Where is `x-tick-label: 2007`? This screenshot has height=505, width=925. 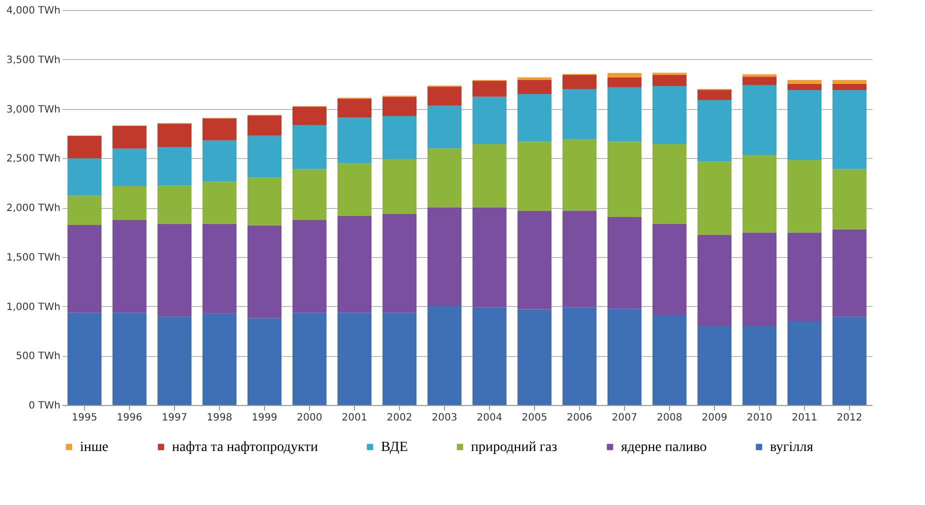 x-tick-label: 2007 is located at coordinates (625, 418).